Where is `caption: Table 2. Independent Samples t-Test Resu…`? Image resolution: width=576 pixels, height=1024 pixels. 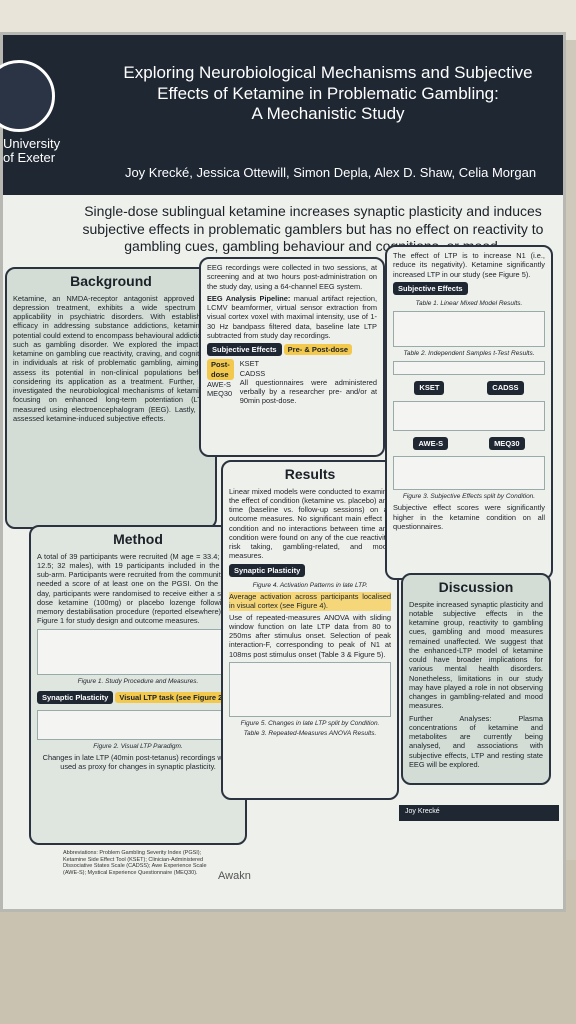
caption: Table 2. Independent Samples t-Test Resu… is located at coordinates (469, 354).